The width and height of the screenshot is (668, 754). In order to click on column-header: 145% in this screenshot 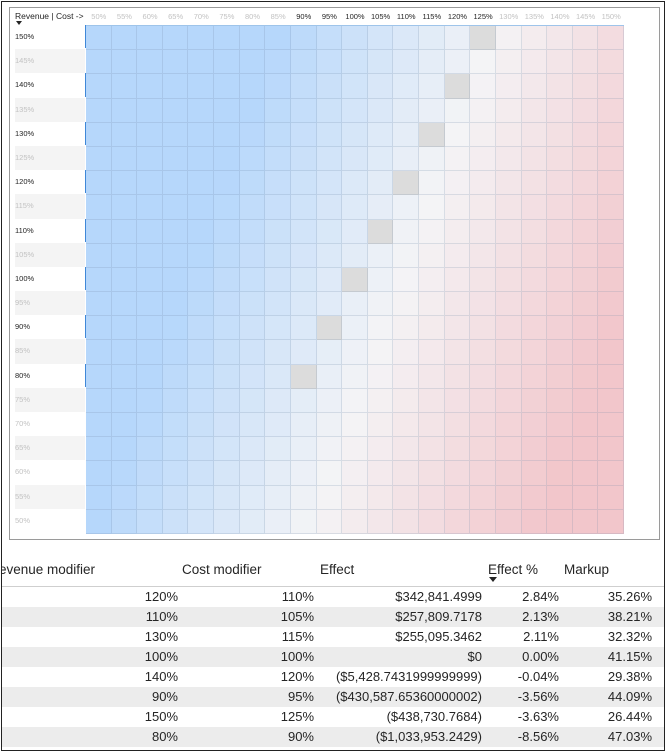, I will do `click(585, 16)`.